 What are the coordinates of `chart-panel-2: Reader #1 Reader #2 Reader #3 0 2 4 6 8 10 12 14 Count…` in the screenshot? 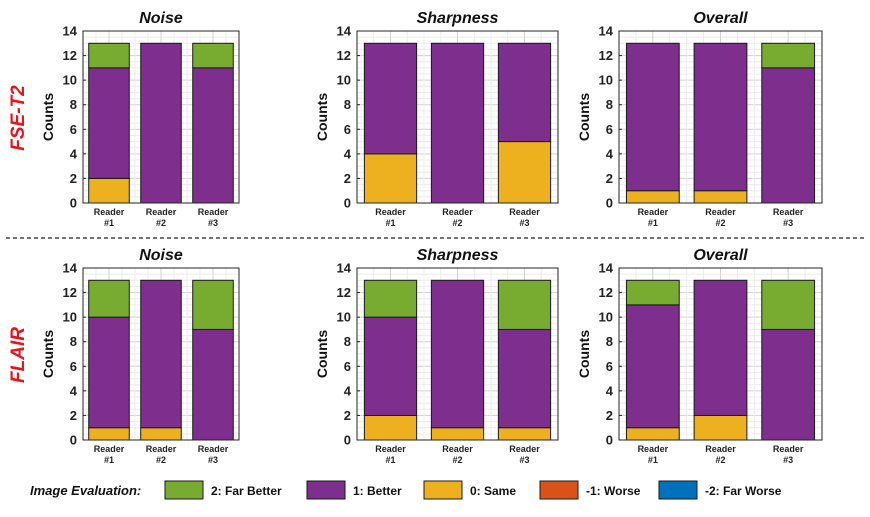 It's located at (436, 119).